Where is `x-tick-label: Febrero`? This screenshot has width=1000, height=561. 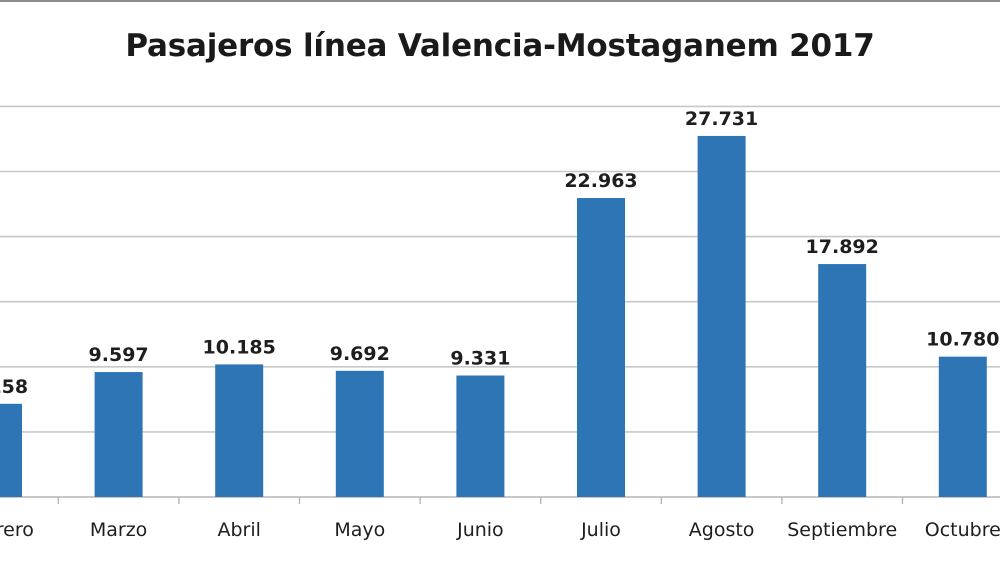
x-tick-label: Febrero is located at coordinates (17, 530).